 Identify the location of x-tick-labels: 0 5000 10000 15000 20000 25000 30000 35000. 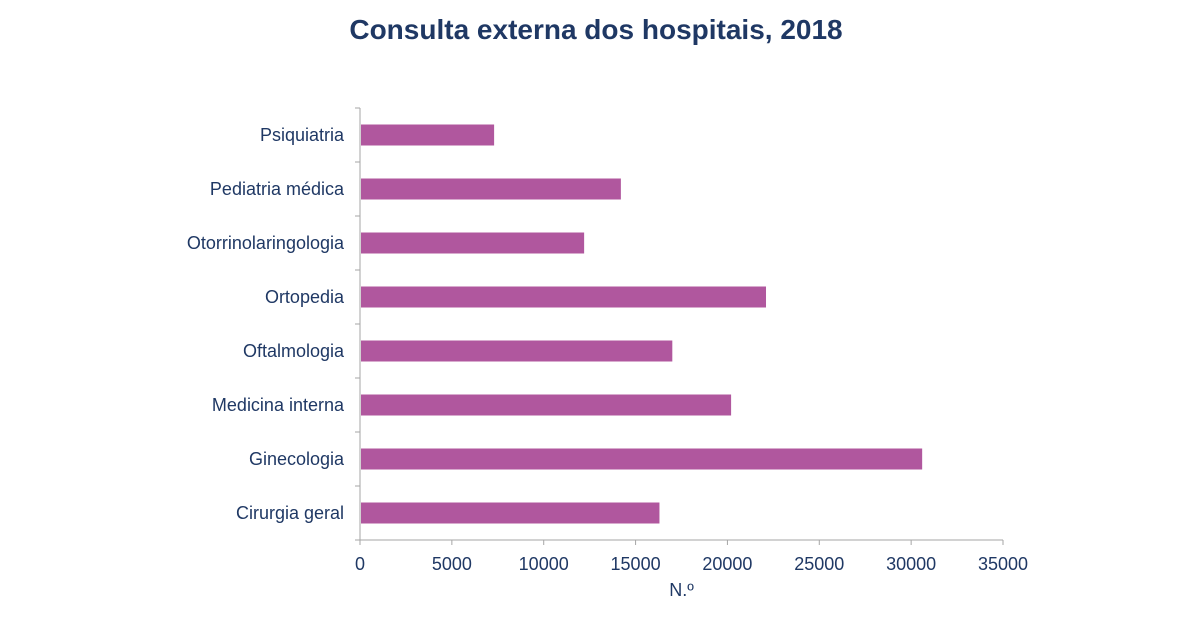
(691, 564).